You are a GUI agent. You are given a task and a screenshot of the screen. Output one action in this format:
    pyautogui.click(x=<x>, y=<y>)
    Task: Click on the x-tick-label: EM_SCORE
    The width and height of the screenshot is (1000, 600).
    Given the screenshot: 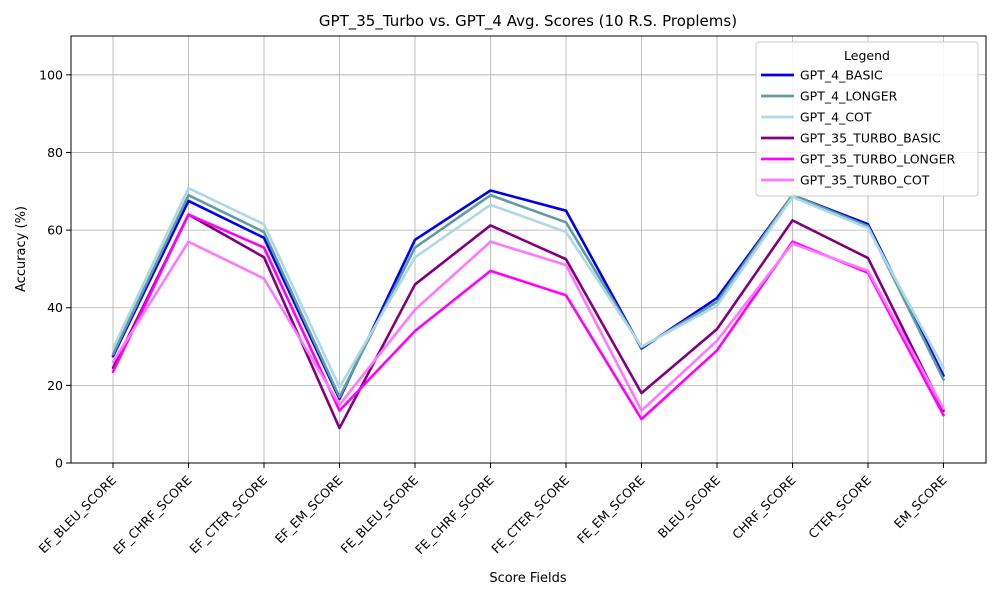 What is the action you would take?
    pyautogui.click(x=920, y=501)
    